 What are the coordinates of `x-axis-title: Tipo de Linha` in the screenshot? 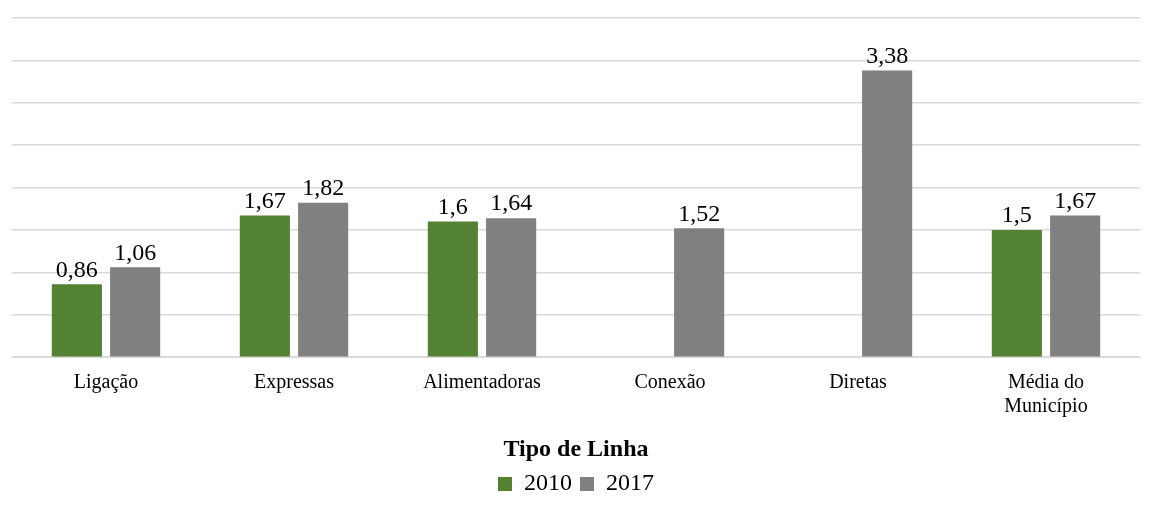 It's located at (576, 447).